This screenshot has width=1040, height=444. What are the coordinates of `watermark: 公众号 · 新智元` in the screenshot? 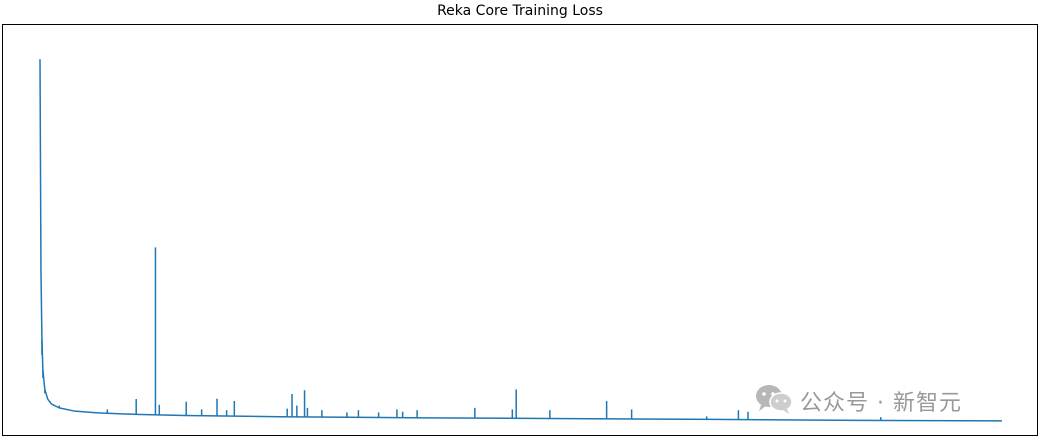 It's located at (858, 401).